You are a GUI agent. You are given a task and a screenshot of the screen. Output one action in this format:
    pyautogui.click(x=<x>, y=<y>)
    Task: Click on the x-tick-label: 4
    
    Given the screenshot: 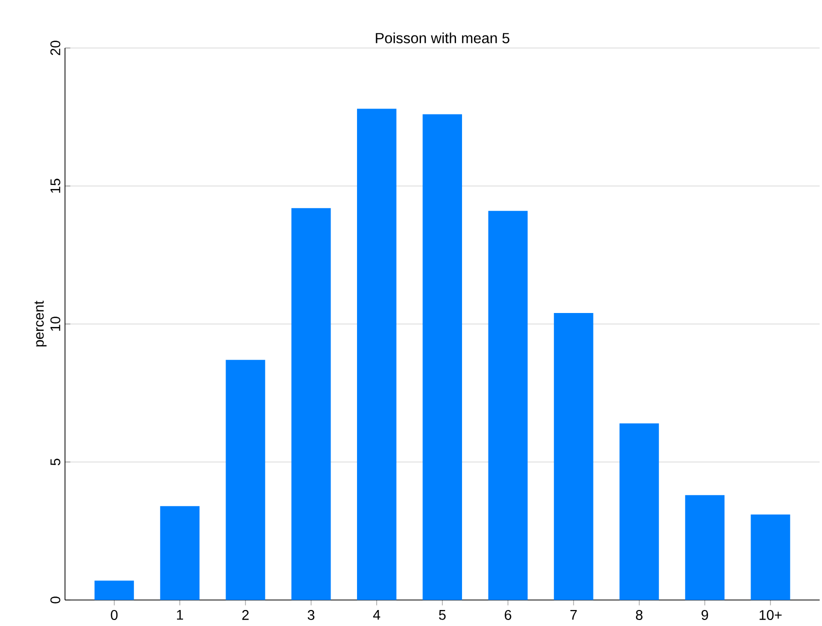 What is the action you would take?
    pyautogui.click(x=376, y=615)
    